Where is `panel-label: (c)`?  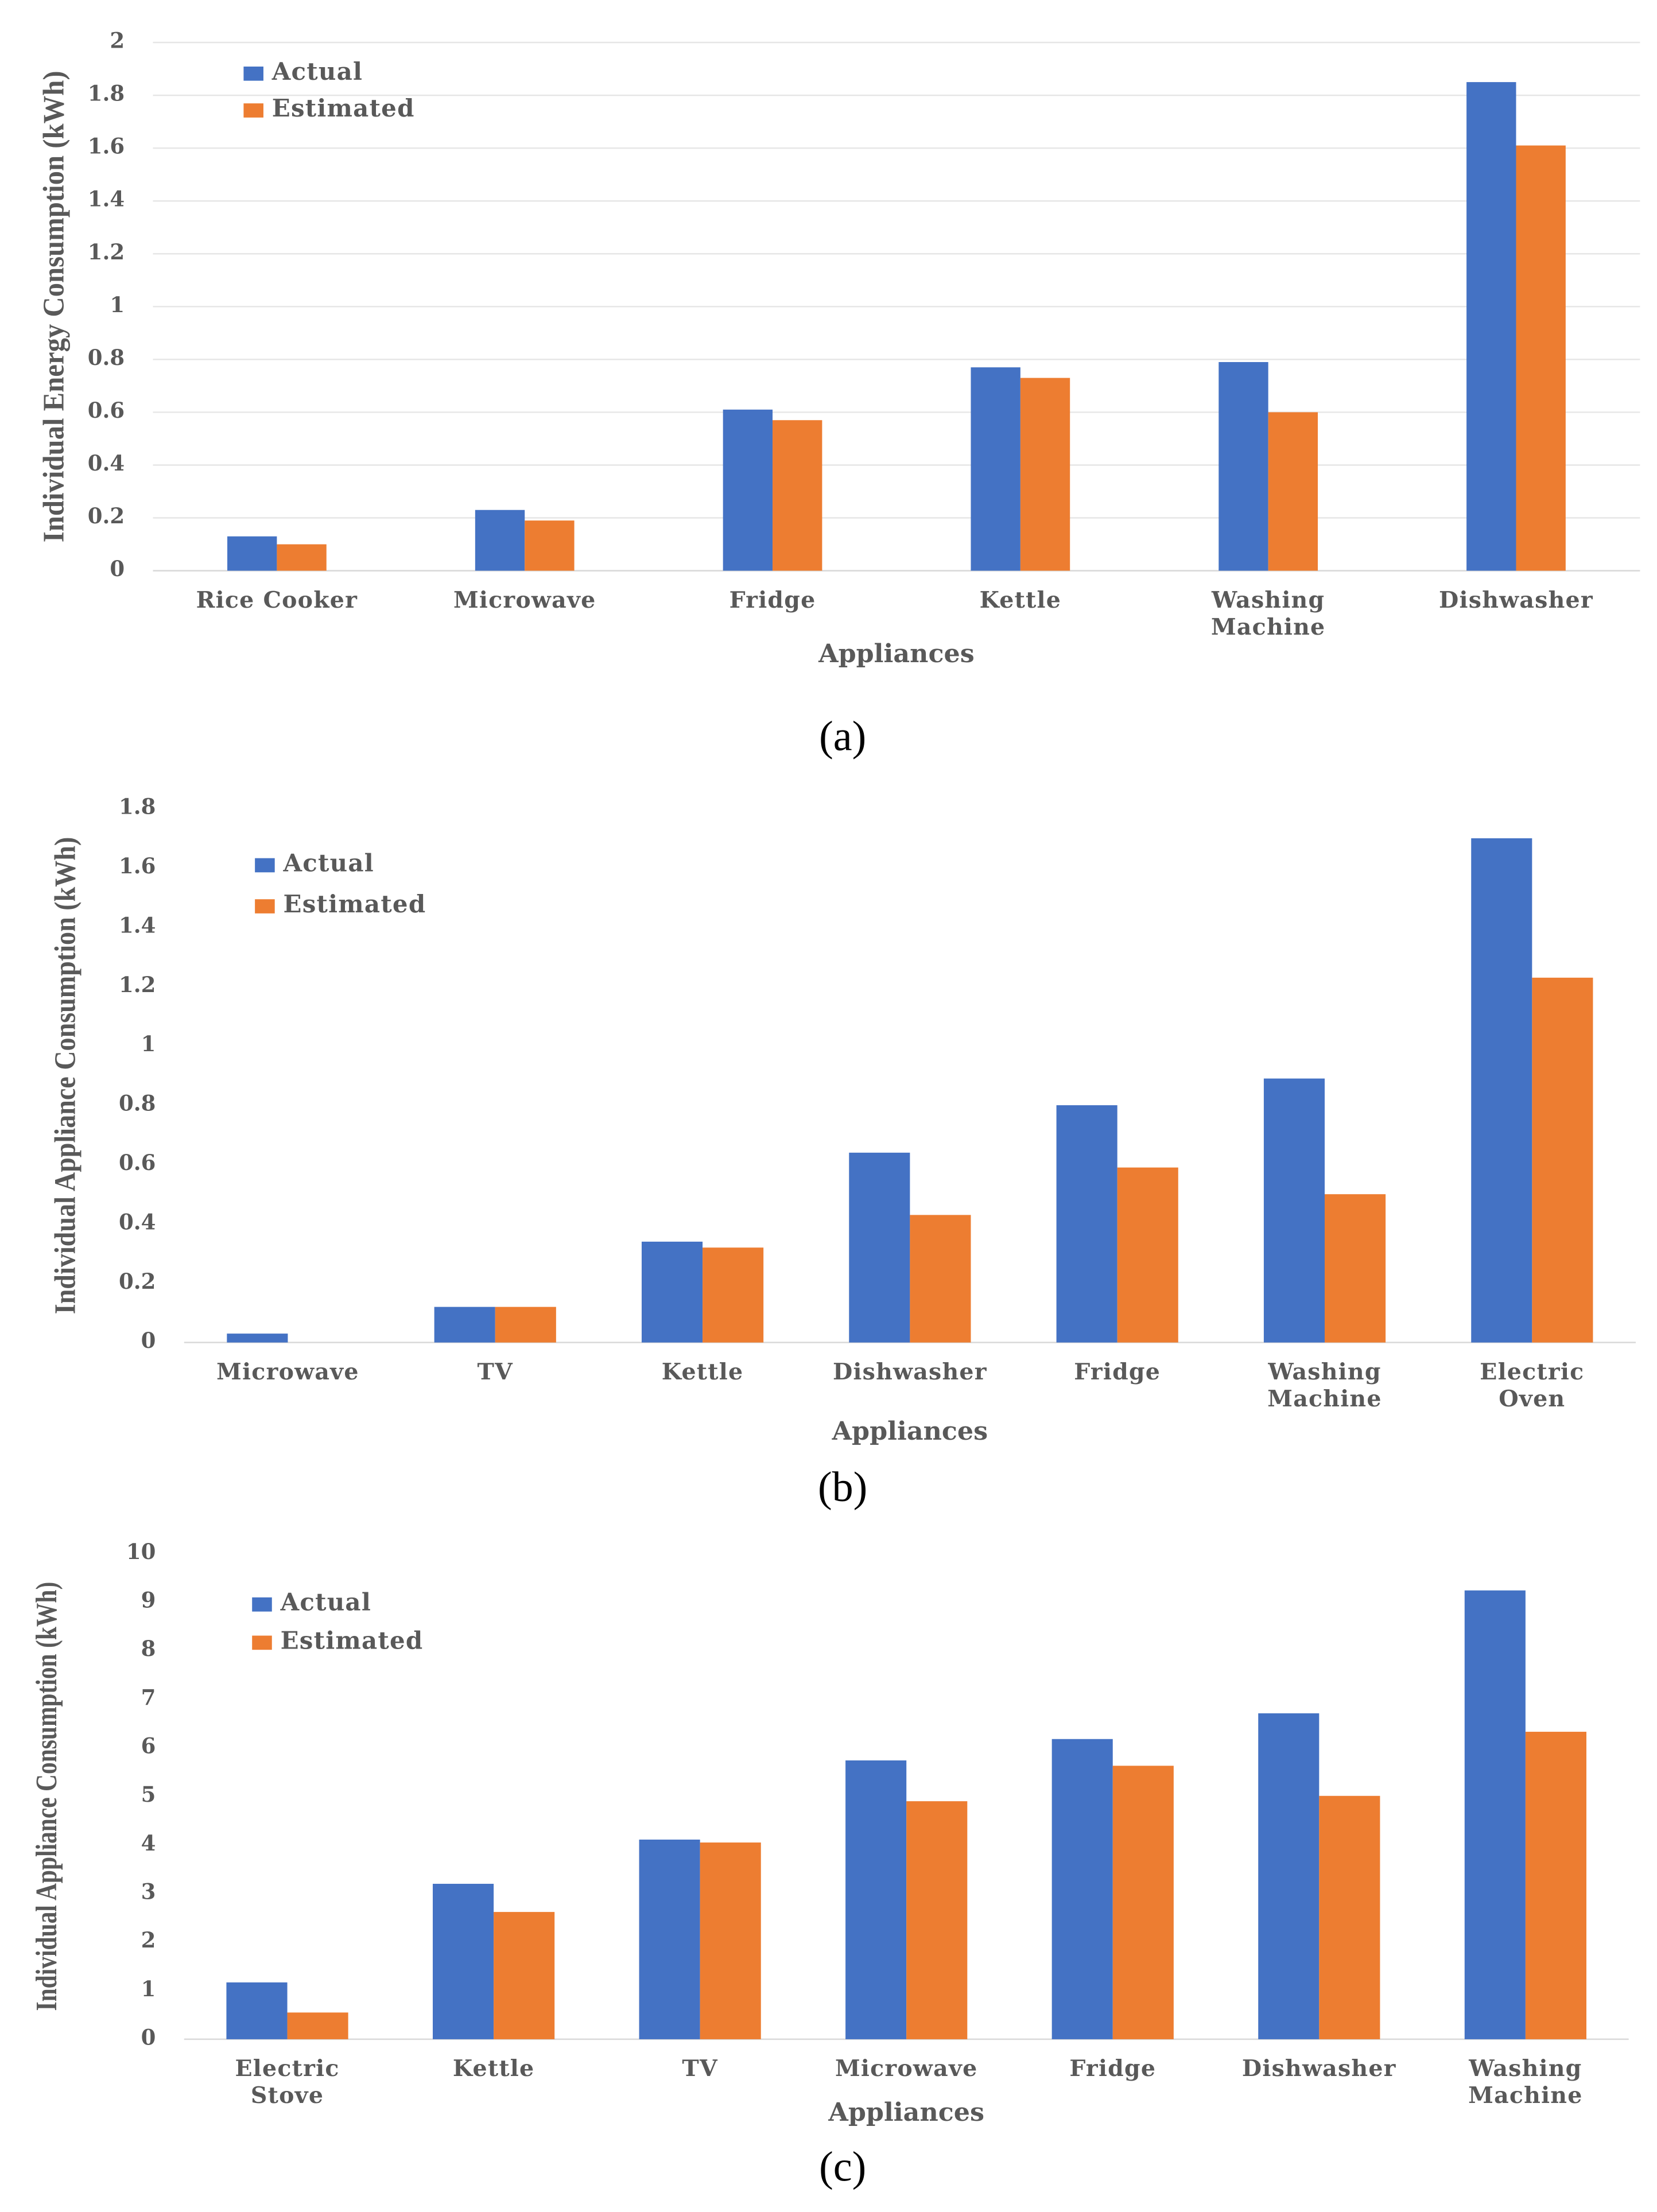
panel-label: (c) is located at coordinates (842, 2166).